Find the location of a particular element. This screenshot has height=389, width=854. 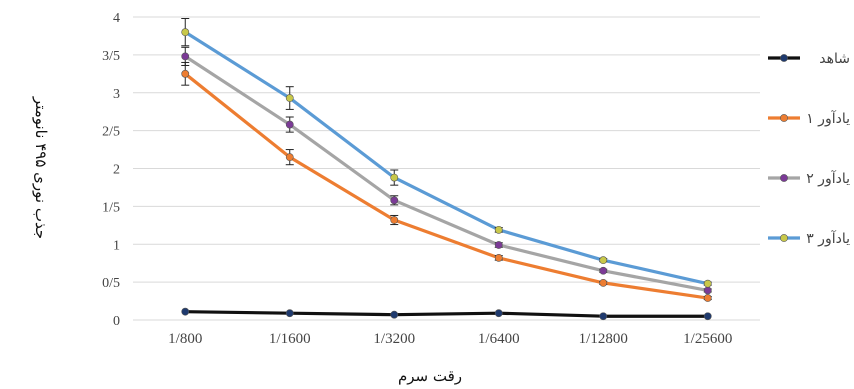

y-tick-label: 2/5 is located at coordinates (111, 132).